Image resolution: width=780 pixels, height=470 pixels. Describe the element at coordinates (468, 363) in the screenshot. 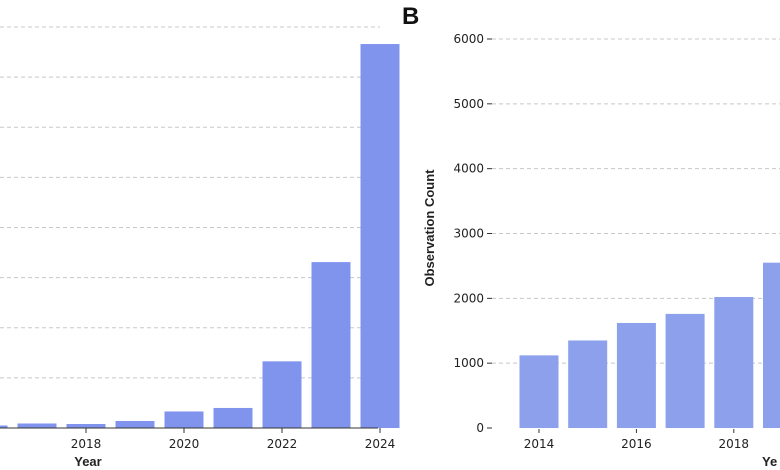

I see `panel-b-y-tick-label: 1000` at that location.